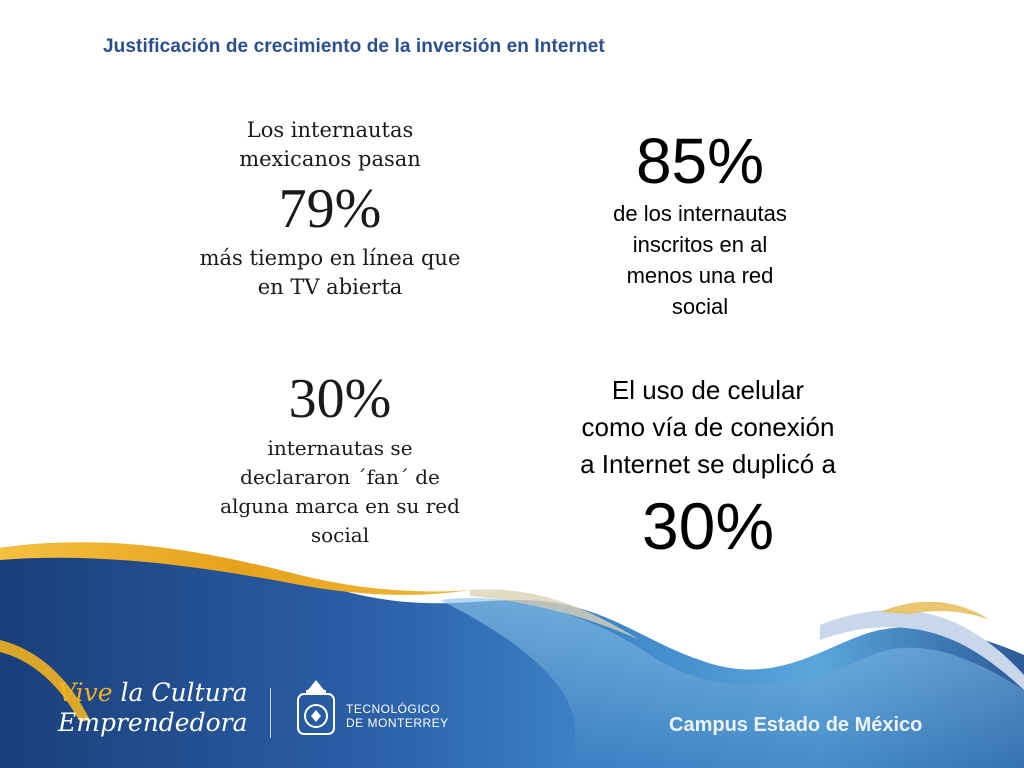 The image size is (1024, 768). I want to click on slogan-vive: Vive, so click(85, 692).